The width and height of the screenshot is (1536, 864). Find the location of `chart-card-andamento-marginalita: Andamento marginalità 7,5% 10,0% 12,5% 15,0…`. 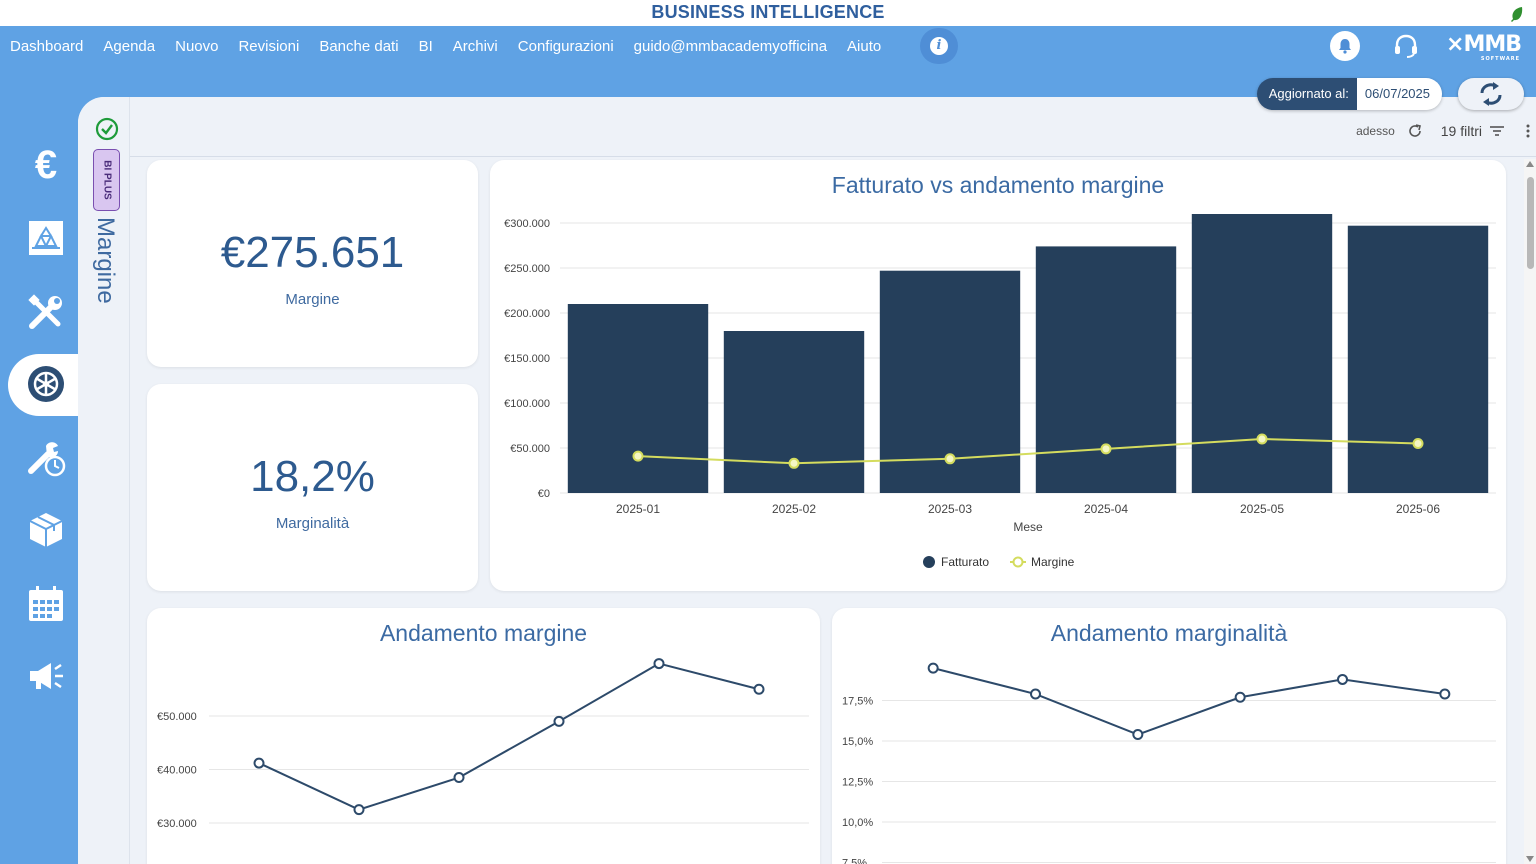

chart-card-andamento-marginalita: Andamento marginalità 7,5% 10,0% 12,5% 15,0… is located at coordinates (1169, 736).